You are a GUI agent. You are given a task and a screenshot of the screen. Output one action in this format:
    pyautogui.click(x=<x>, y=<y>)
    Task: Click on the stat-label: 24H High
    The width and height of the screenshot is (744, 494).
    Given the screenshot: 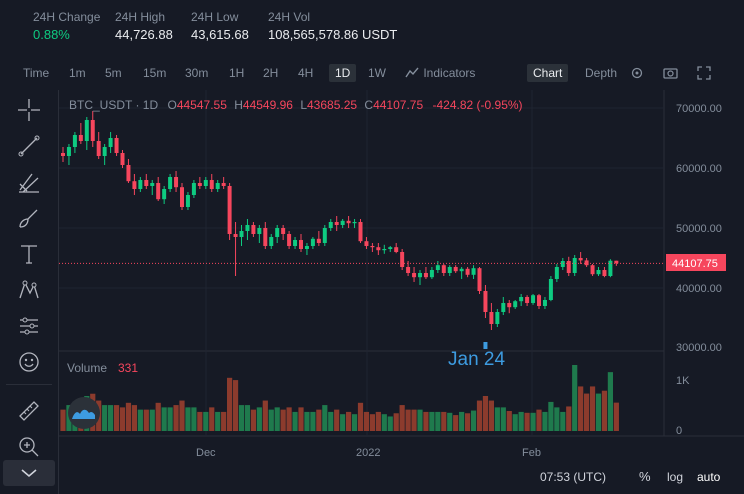 What is the action you would take?
    pyautogui.click(x=140, y=17)
    